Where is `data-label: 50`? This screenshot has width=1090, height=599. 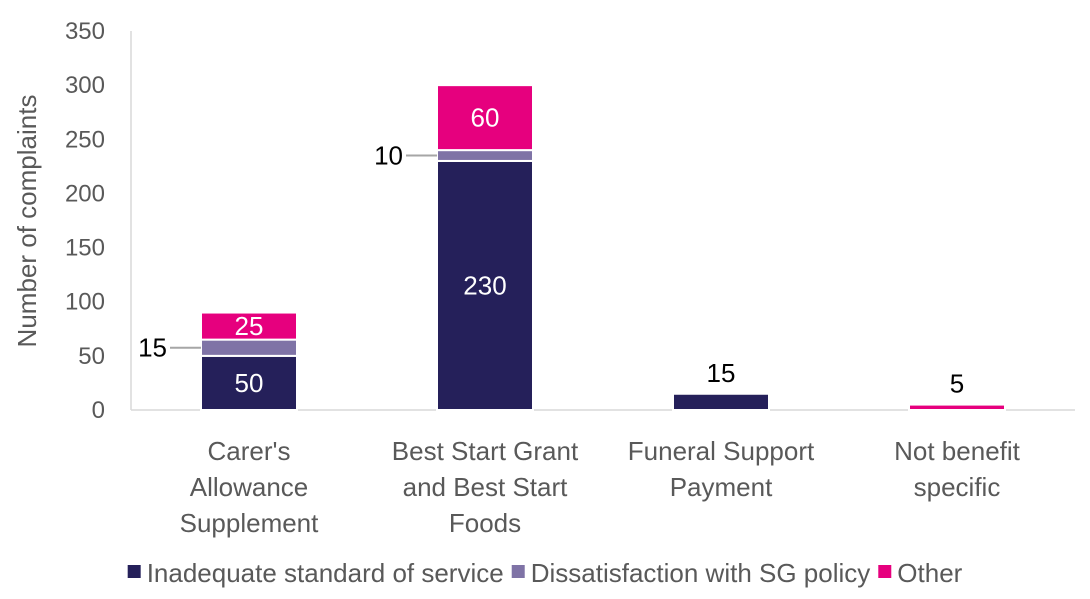 data-label: 50 is located at coordinates (249, 383).